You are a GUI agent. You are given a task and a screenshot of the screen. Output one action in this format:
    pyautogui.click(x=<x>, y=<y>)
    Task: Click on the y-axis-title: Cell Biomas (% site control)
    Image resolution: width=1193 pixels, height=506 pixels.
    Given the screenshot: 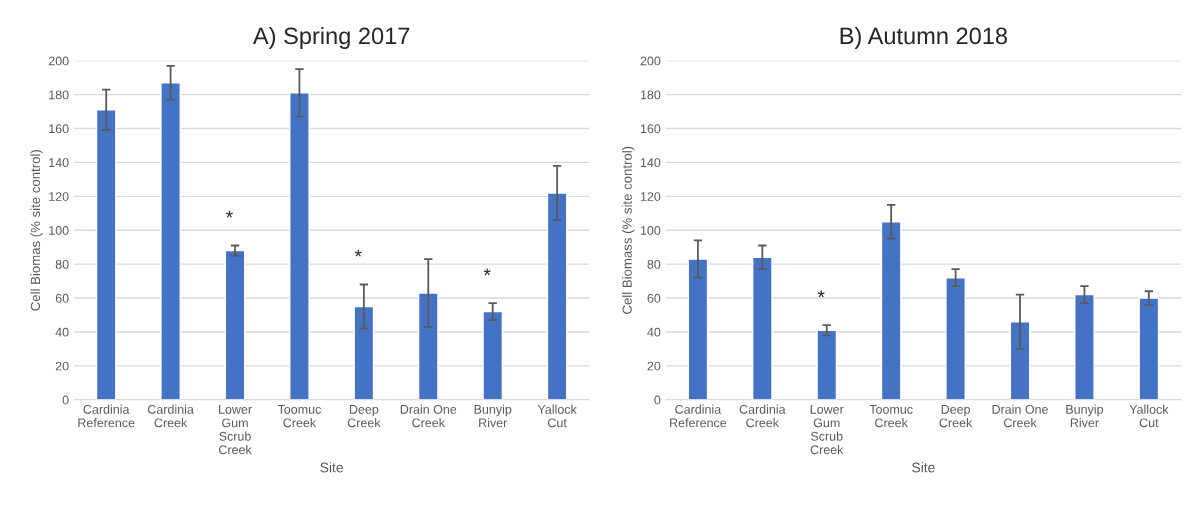 What is the action you would take?
    pyautogui.click(x=36, y=230)
    